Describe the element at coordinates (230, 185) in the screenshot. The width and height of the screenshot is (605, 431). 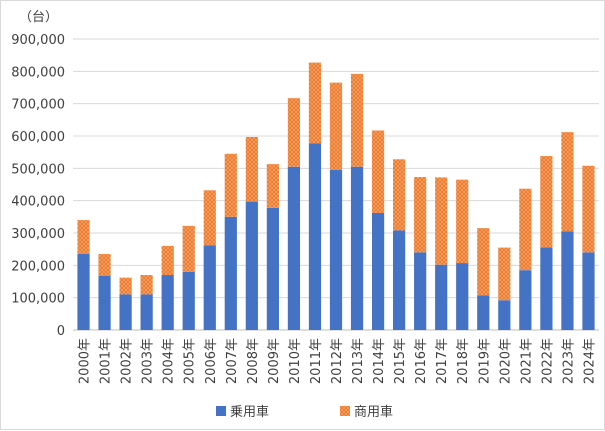
I see `bar-commercial-2007年` at that location.